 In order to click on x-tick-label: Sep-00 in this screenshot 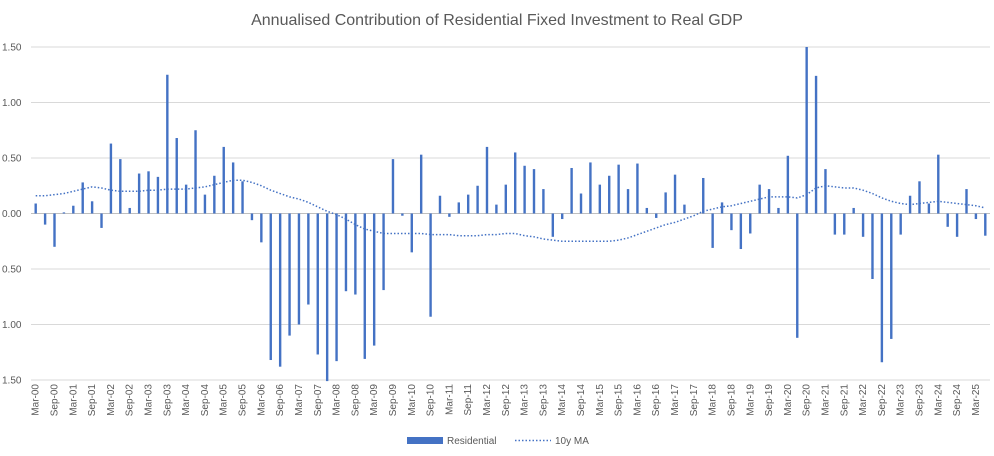, I will do `click(55, 400)`.